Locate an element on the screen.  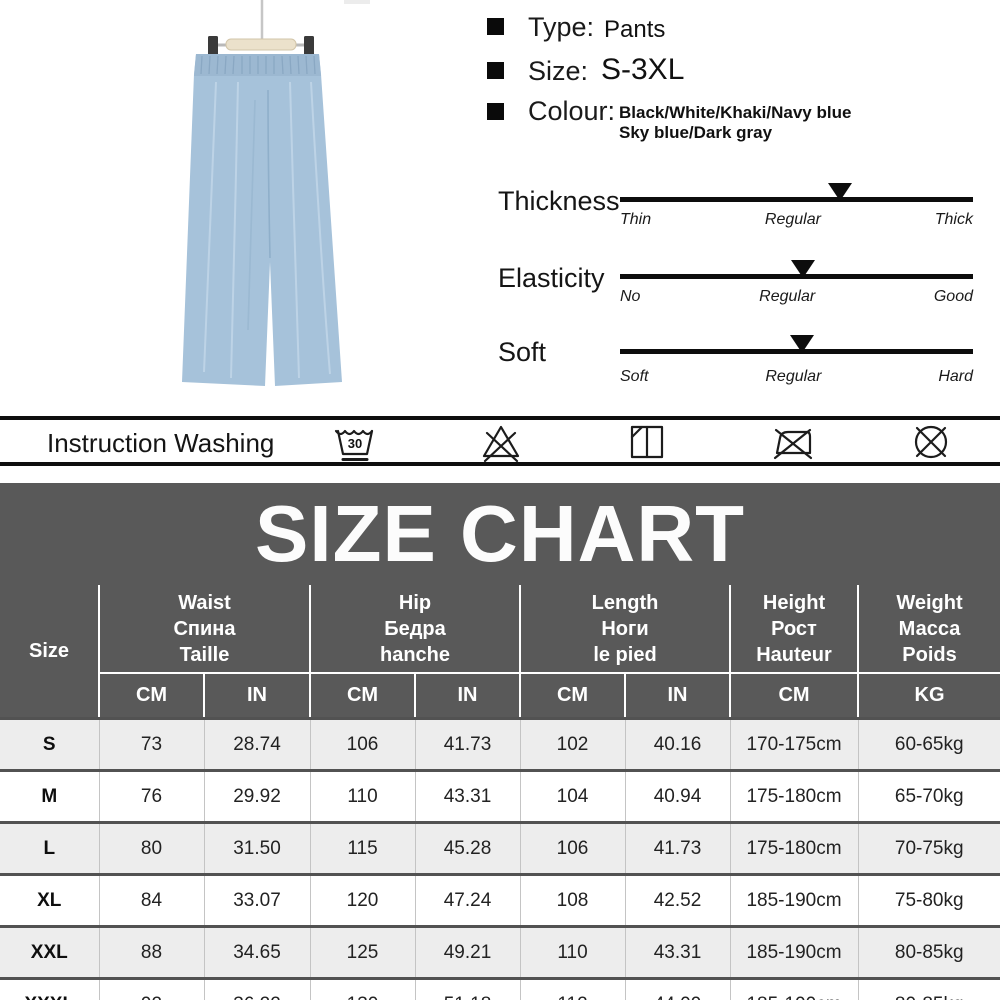
cropped-watermark is located at coordinates (357, 2).